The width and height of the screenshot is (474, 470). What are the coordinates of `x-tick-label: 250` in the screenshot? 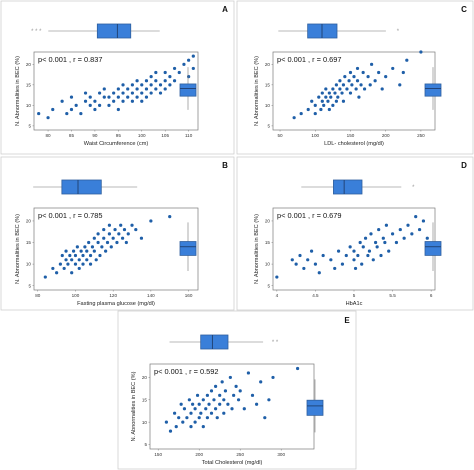 It's located at (240, 454).